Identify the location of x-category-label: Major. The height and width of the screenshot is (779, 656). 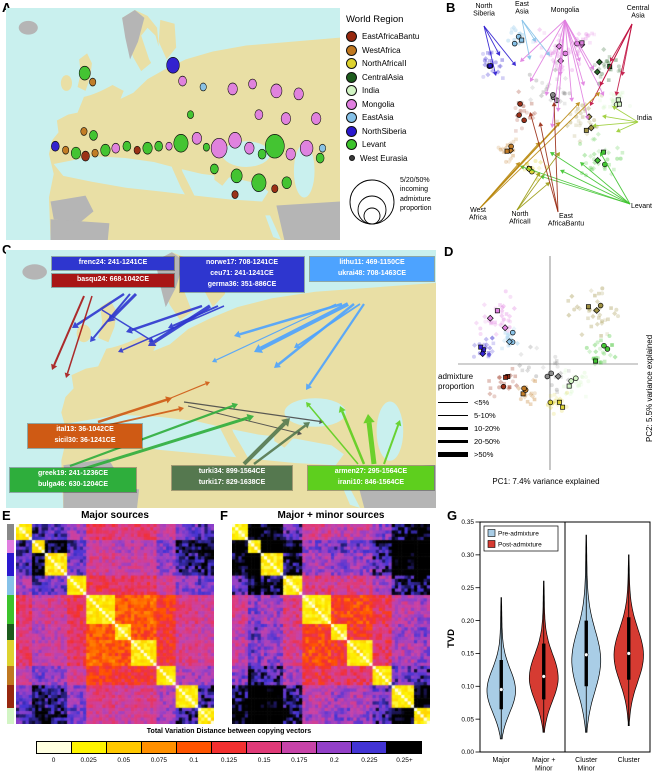
(501, 760).